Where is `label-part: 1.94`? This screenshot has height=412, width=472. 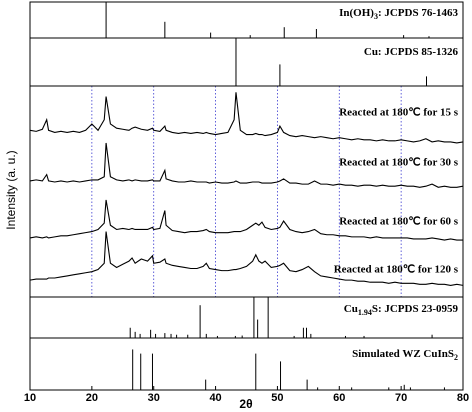 label-part: 1.94 is located at coordinates (365, 312).